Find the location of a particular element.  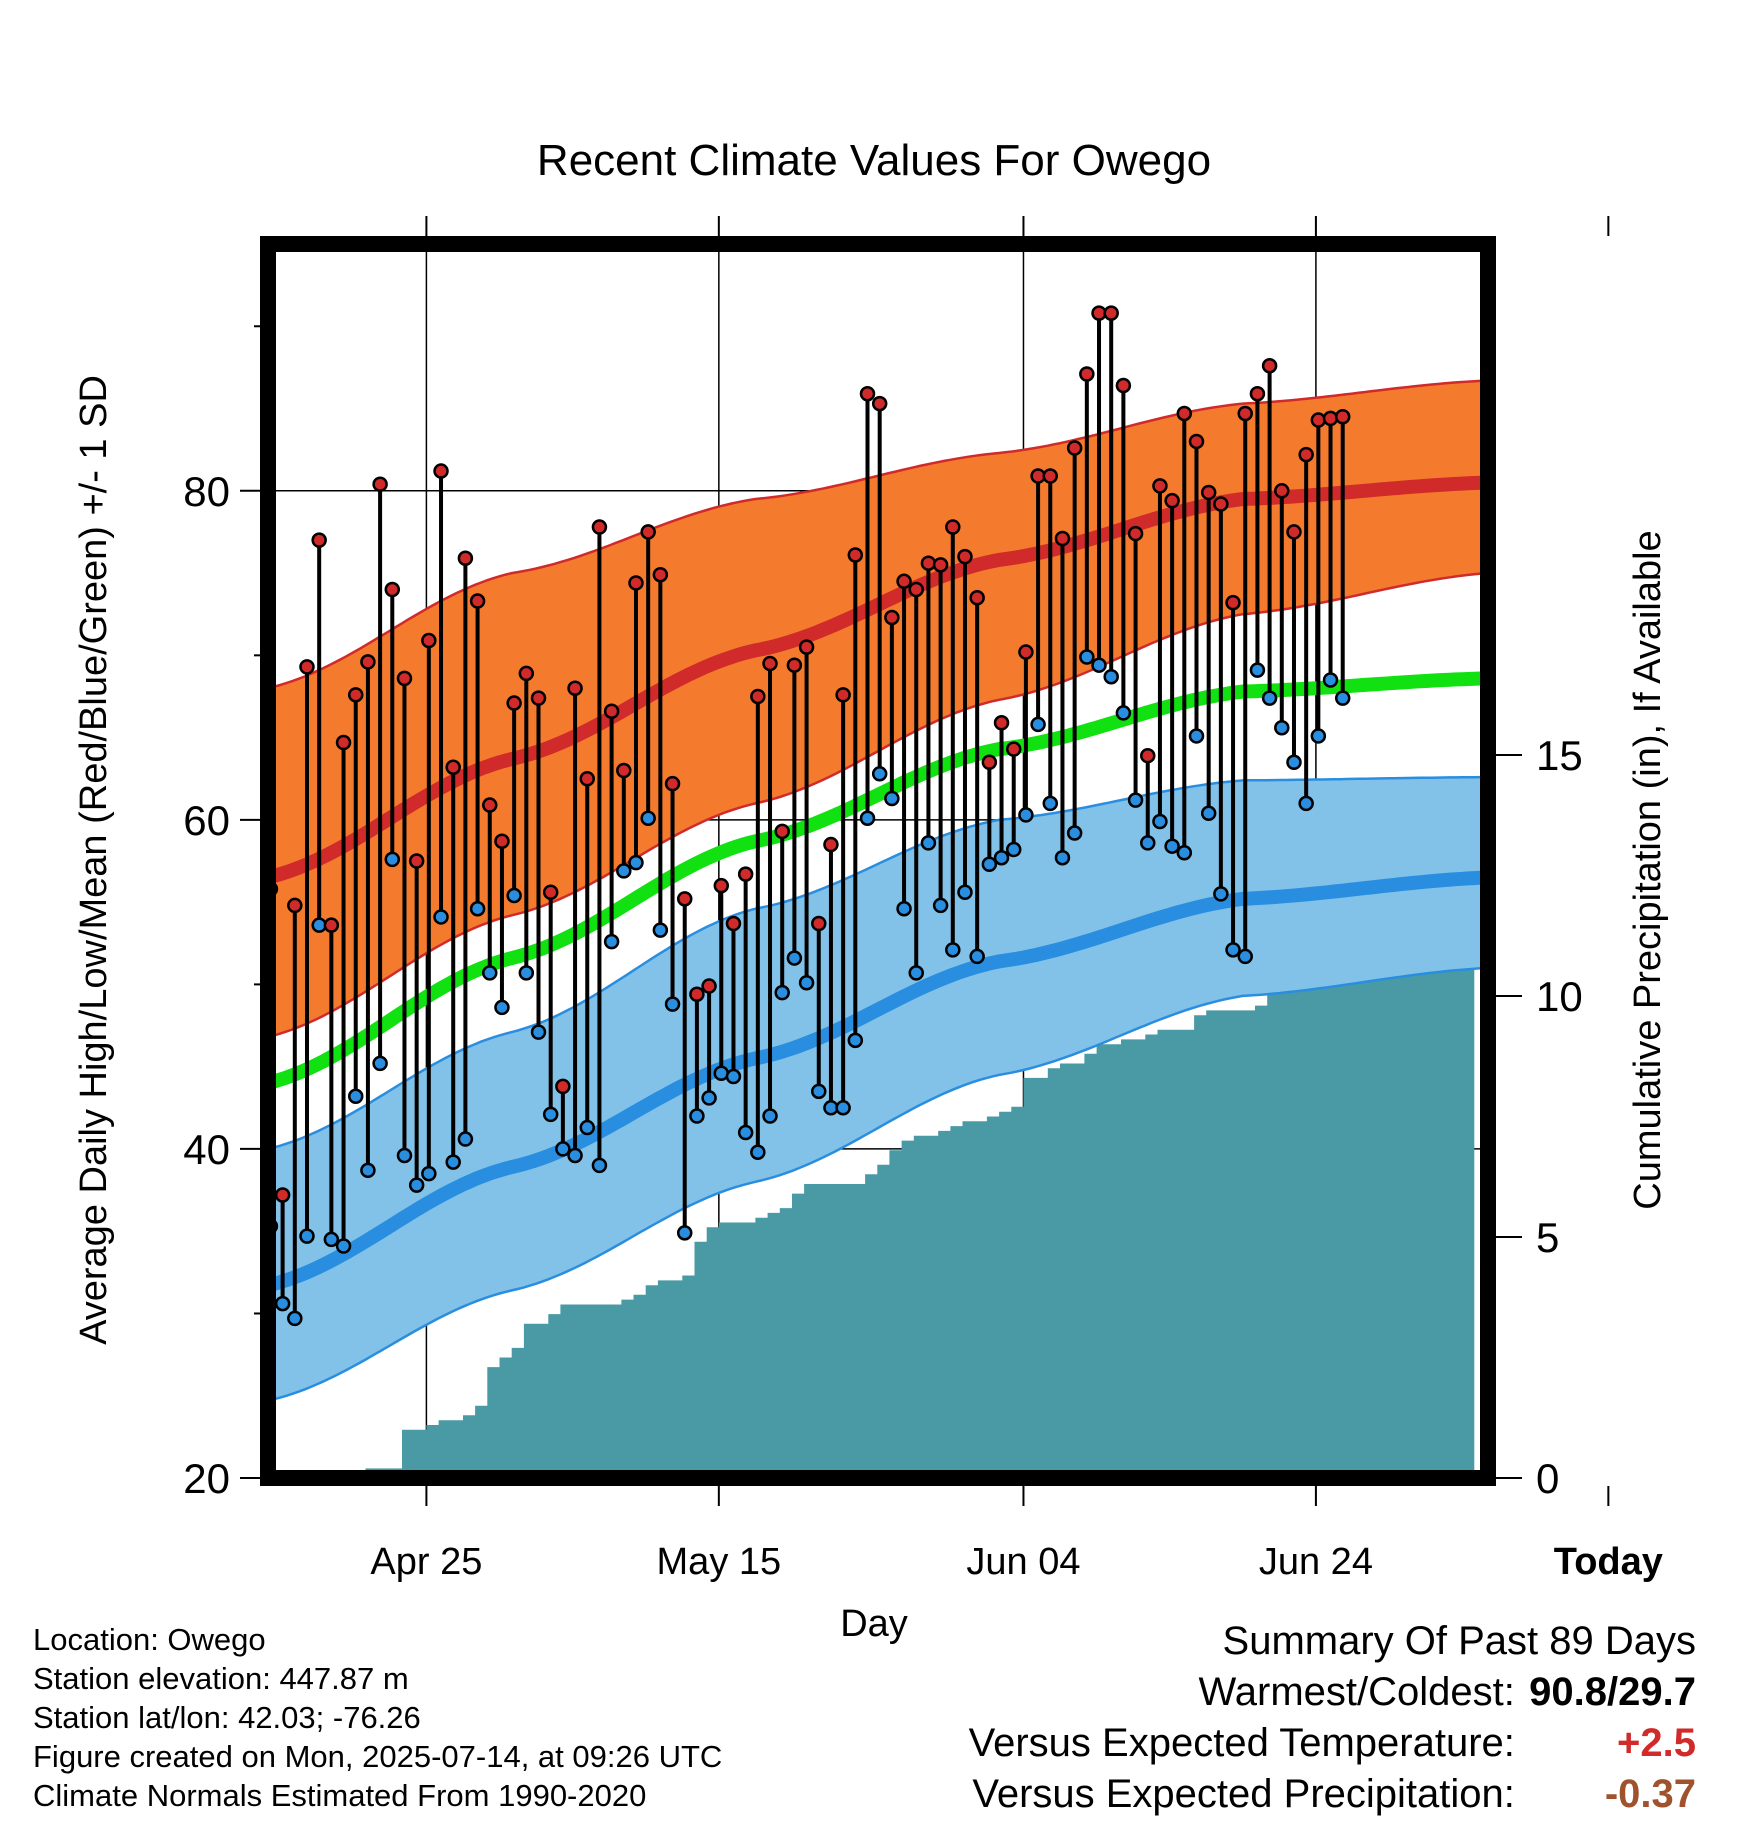

x-tick-label: Jun 24 is located at coordinates (1316, 1562).